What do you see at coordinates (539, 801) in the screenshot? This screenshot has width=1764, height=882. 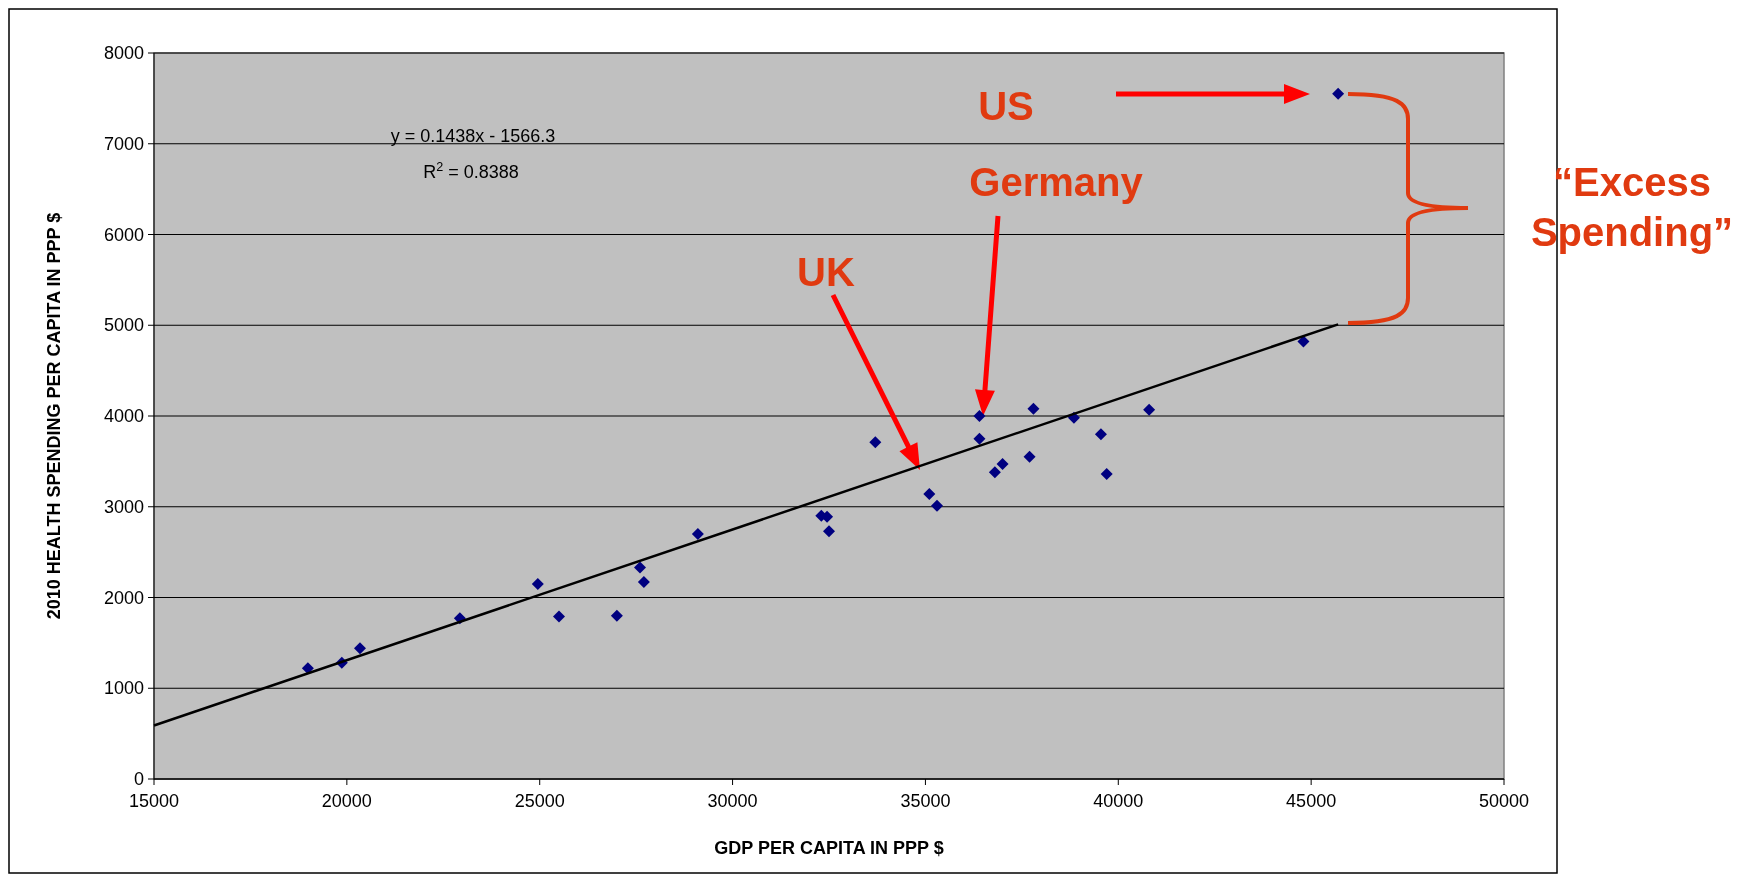 I see `x-tick-label: 25000` at bounding box center [539, 801].